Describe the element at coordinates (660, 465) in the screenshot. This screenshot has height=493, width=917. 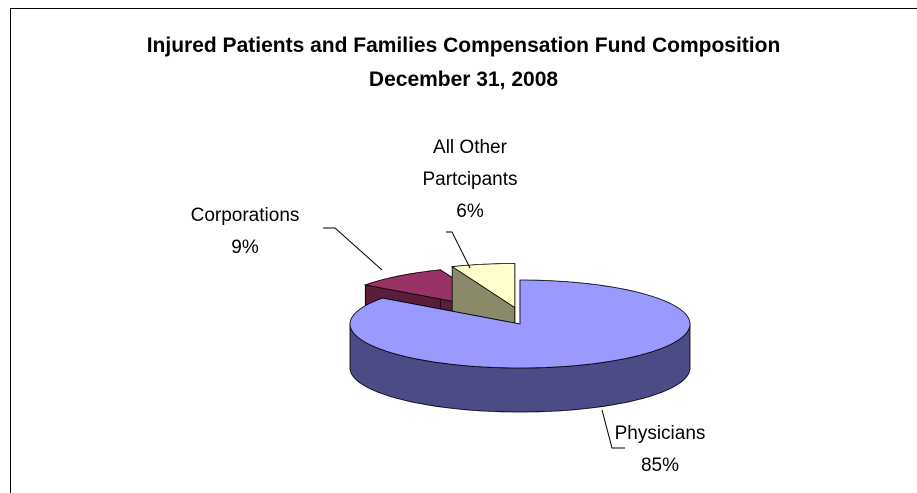
I see `value-label: 85%` at that location.